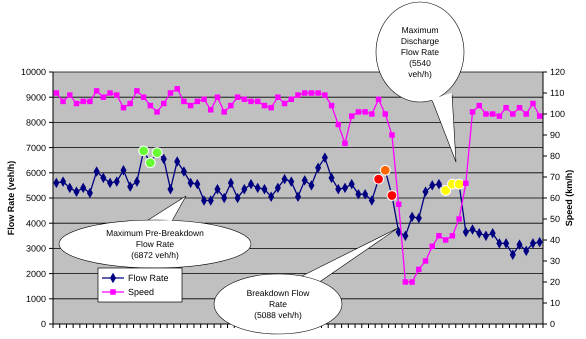  I want to click on annotation: Breakdown Flow Rate (5088 veh/h), so click(278, 304).